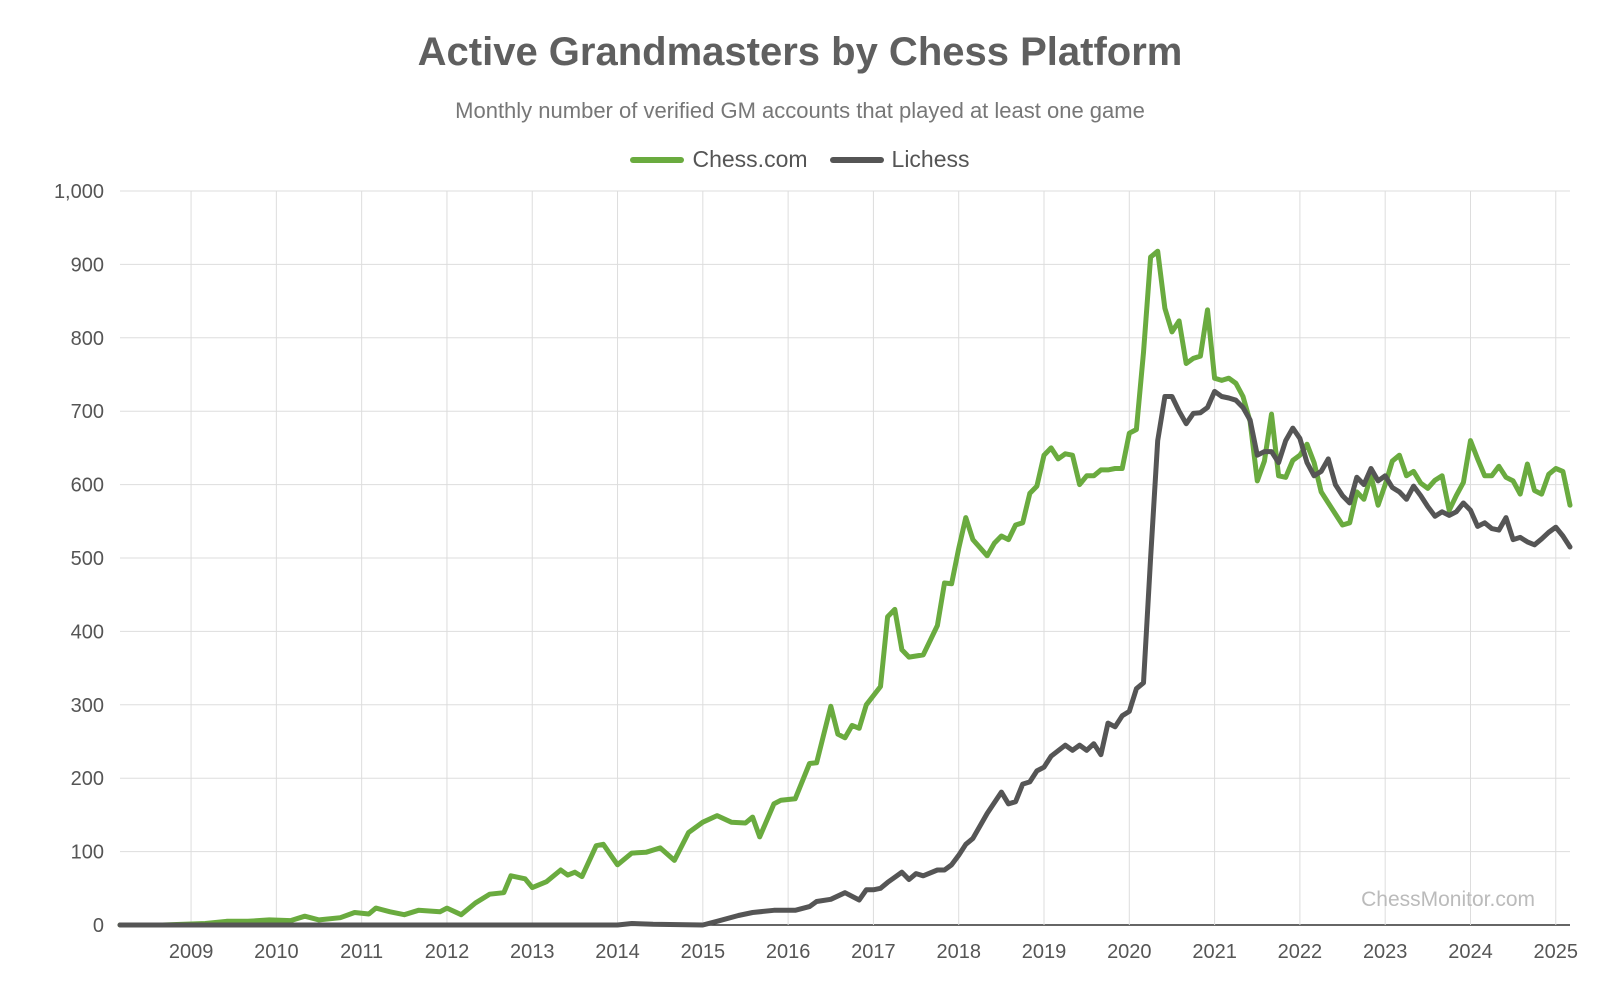 The image size is (1600, 1000). Describe the element at coordinates (87, 559) in the screenshot. I see `y-tick-label: 500` at that location.